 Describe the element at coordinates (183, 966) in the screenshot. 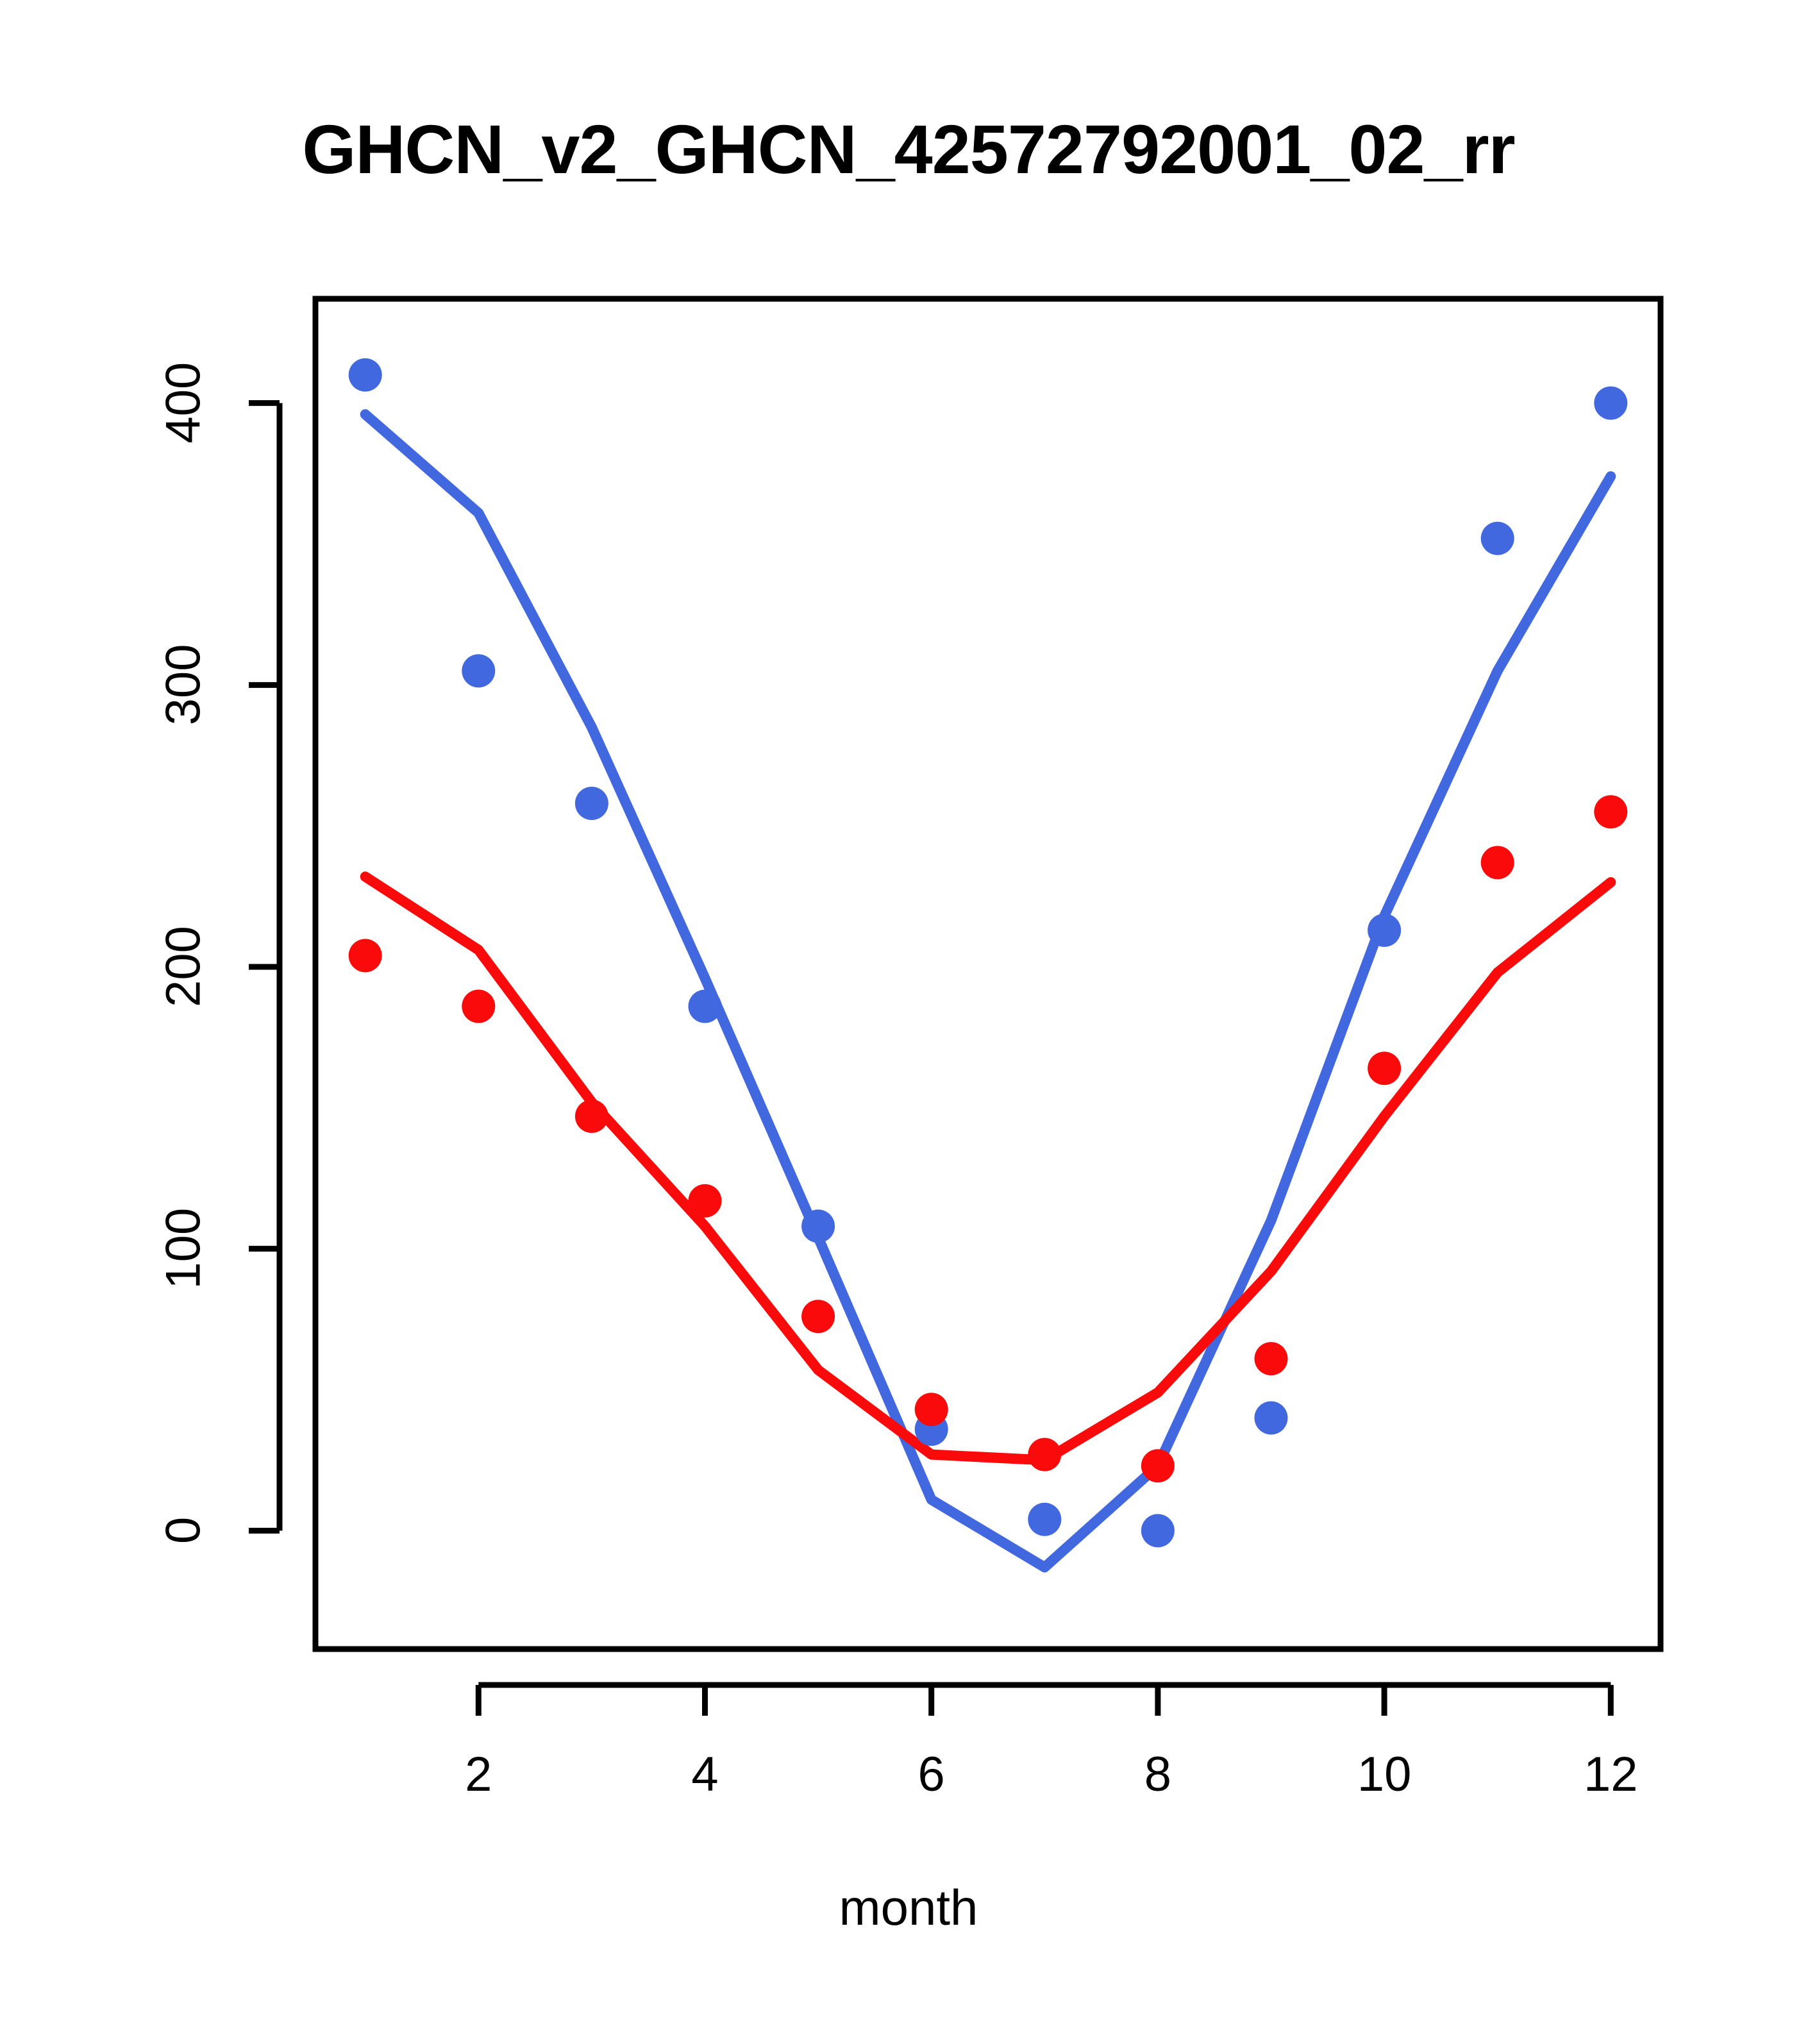

I see `y-axis-tick-label: 200` at that location.